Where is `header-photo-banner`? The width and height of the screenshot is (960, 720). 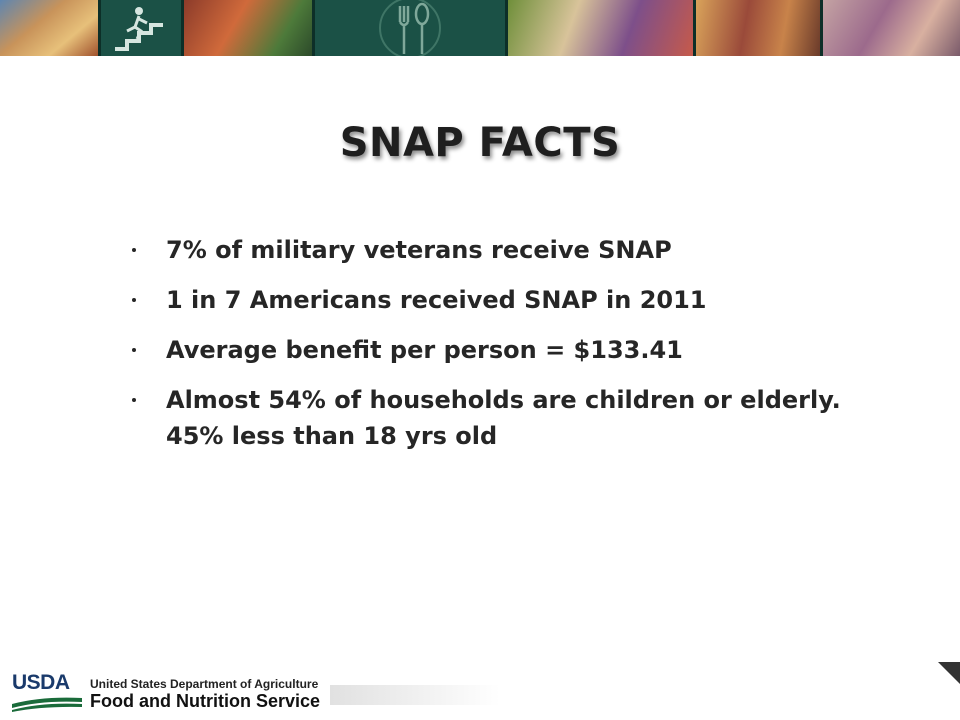 header-photo-banner is located at coordinates (480, 28).